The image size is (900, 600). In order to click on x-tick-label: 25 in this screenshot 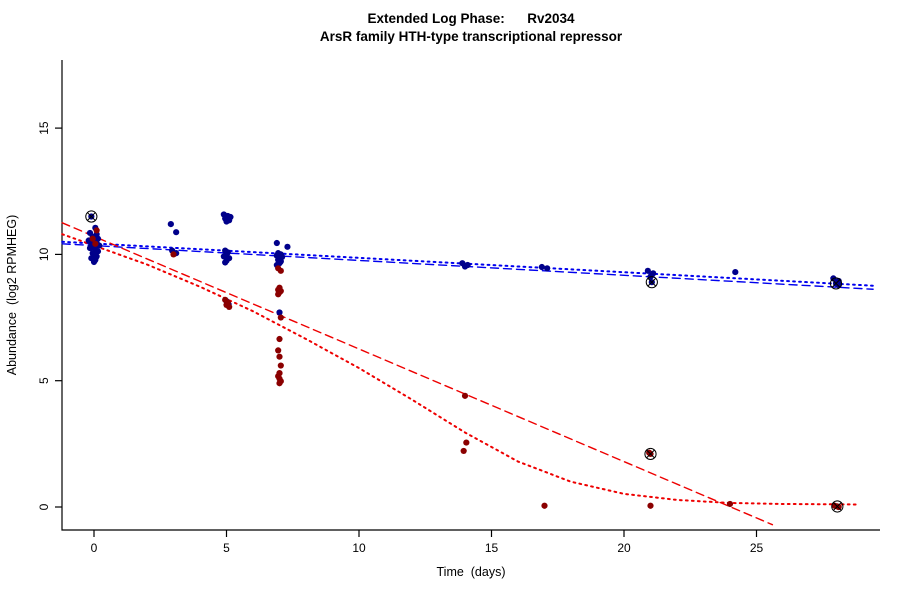, I will do `click(757, 548)`.